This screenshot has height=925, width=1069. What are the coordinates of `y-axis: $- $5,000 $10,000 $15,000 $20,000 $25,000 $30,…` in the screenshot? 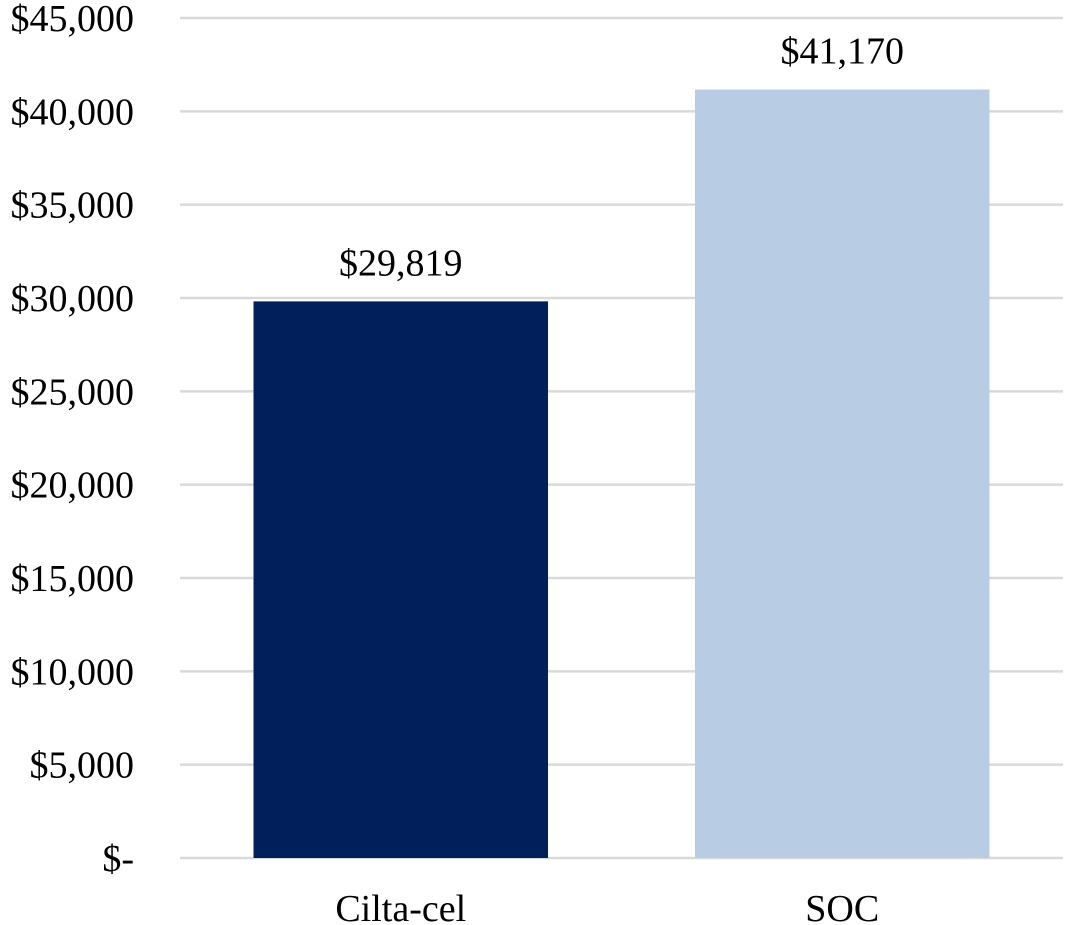 It's located at (73, 440).